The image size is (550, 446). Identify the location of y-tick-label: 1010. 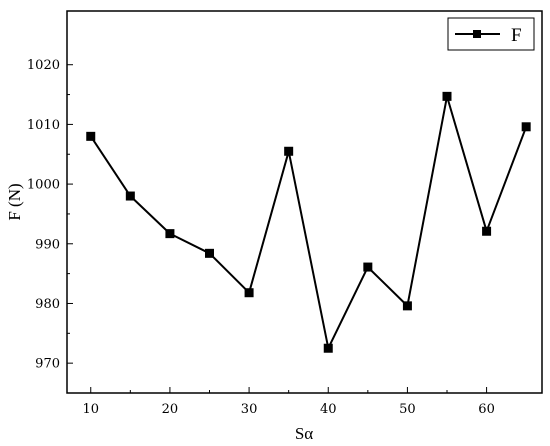
(43, 125).